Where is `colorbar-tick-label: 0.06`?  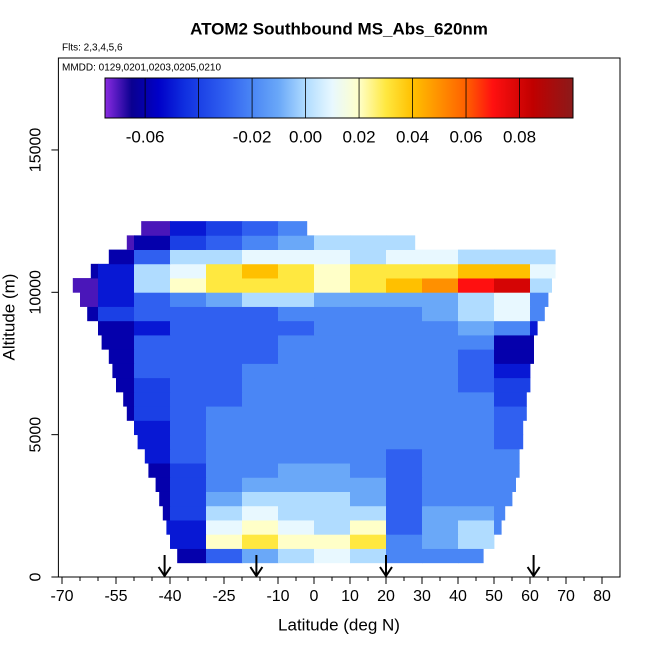 colorbar-tick-label: 0.06 is located at coordinates (465, 136).